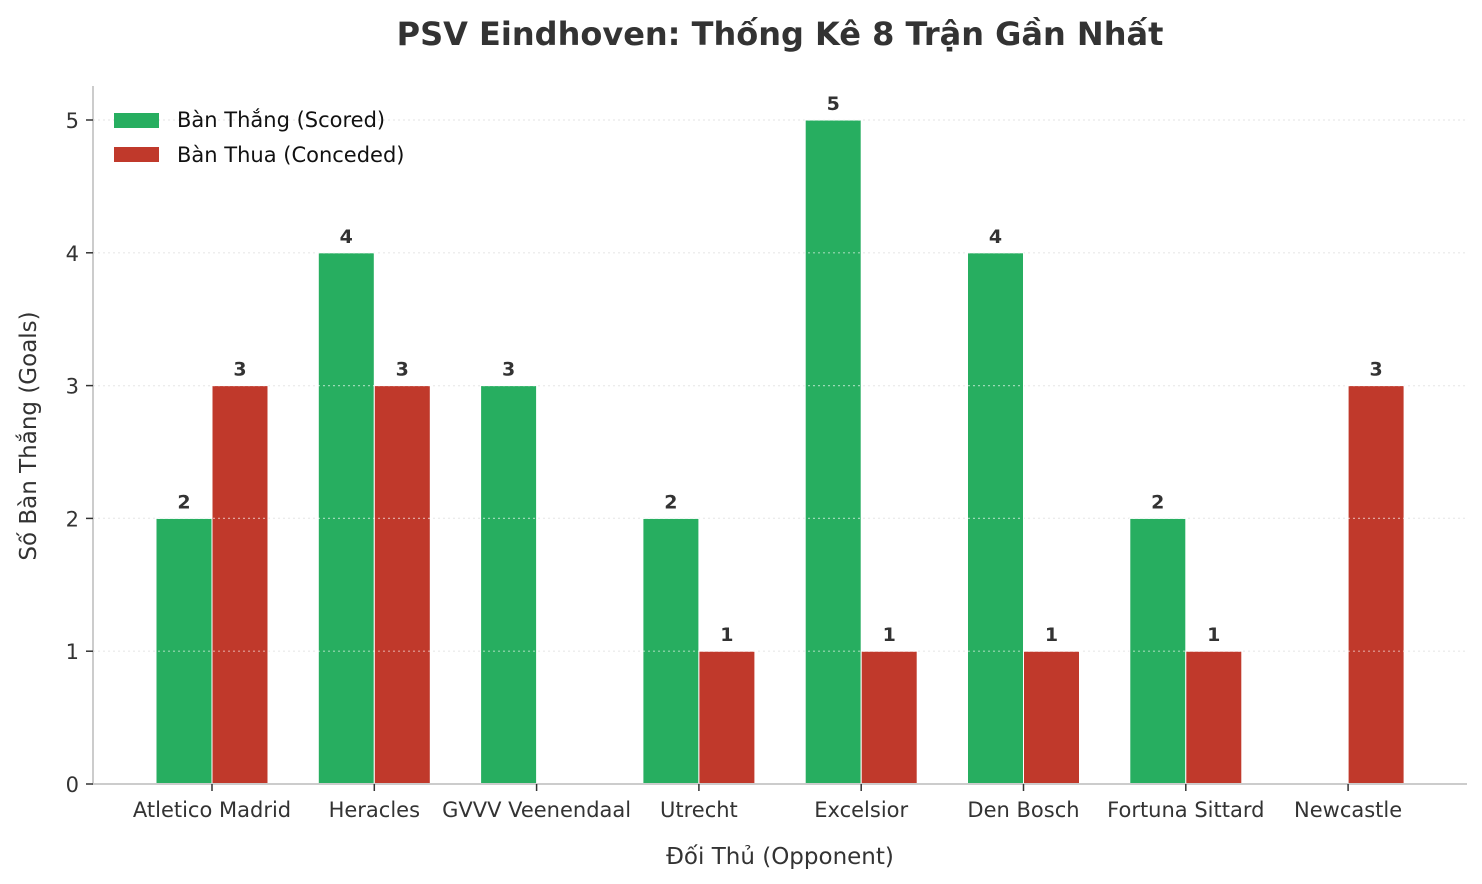 The height and width of the screenshot is (884, 1482). I want to click on x-tick-label: Fortuna Sittard, so click(1185, 810).